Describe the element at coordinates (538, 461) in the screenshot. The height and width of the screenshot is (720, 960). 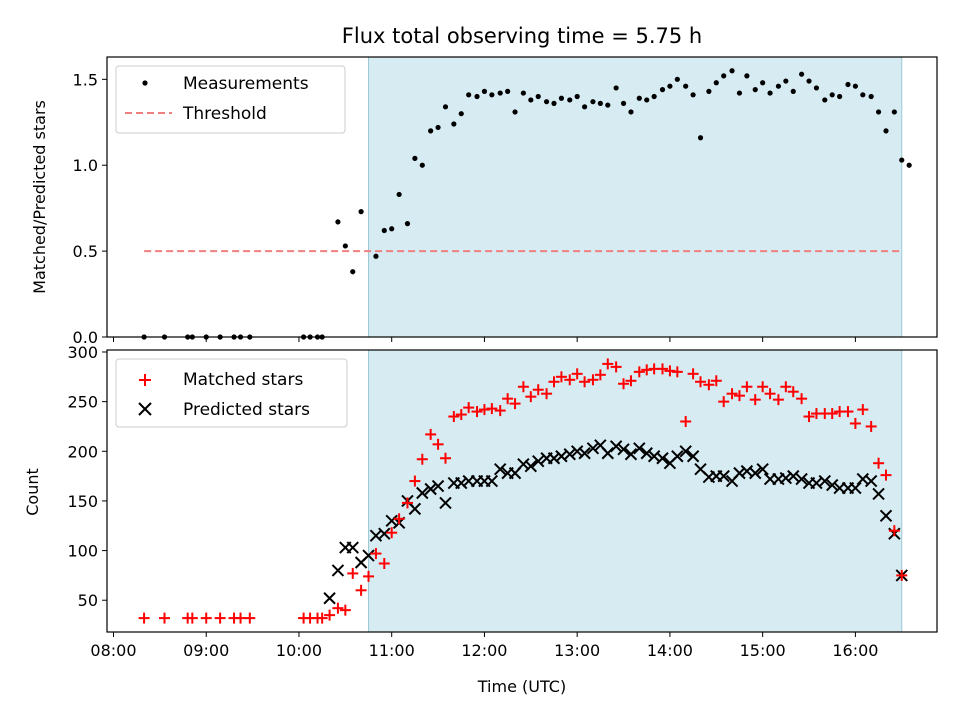
I see `predicted-point-27-stroke-b` at that location.